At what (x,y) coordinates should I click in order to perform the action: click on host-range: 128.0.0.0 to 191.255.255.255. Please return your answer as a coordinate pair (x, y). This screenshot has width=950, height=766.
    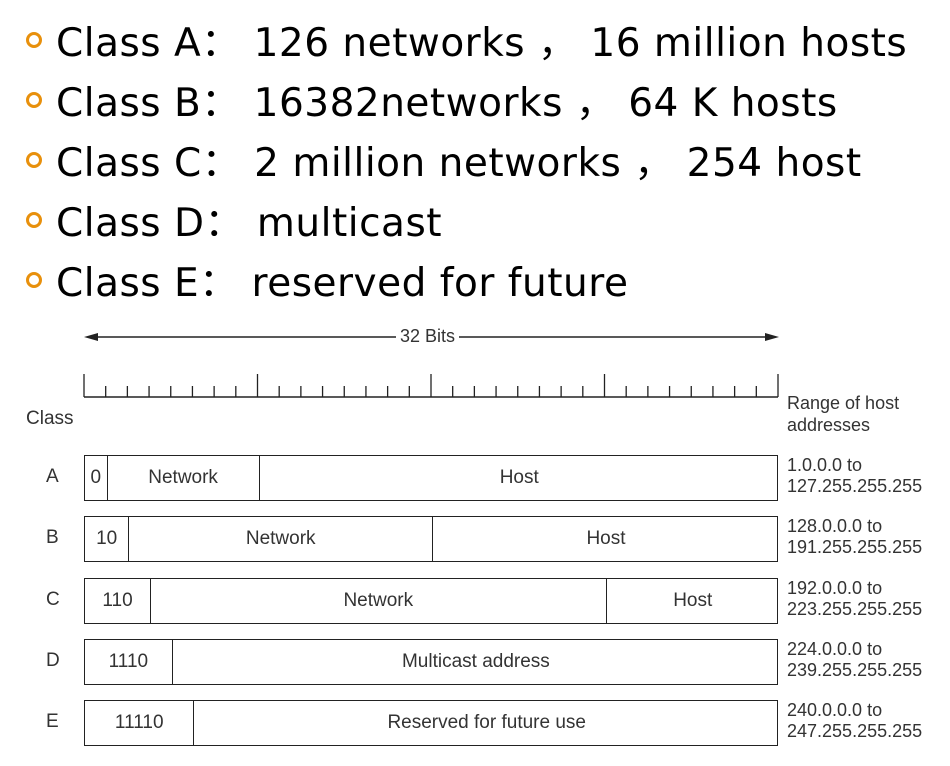
    Looking at the image, I should click on (854, 537).